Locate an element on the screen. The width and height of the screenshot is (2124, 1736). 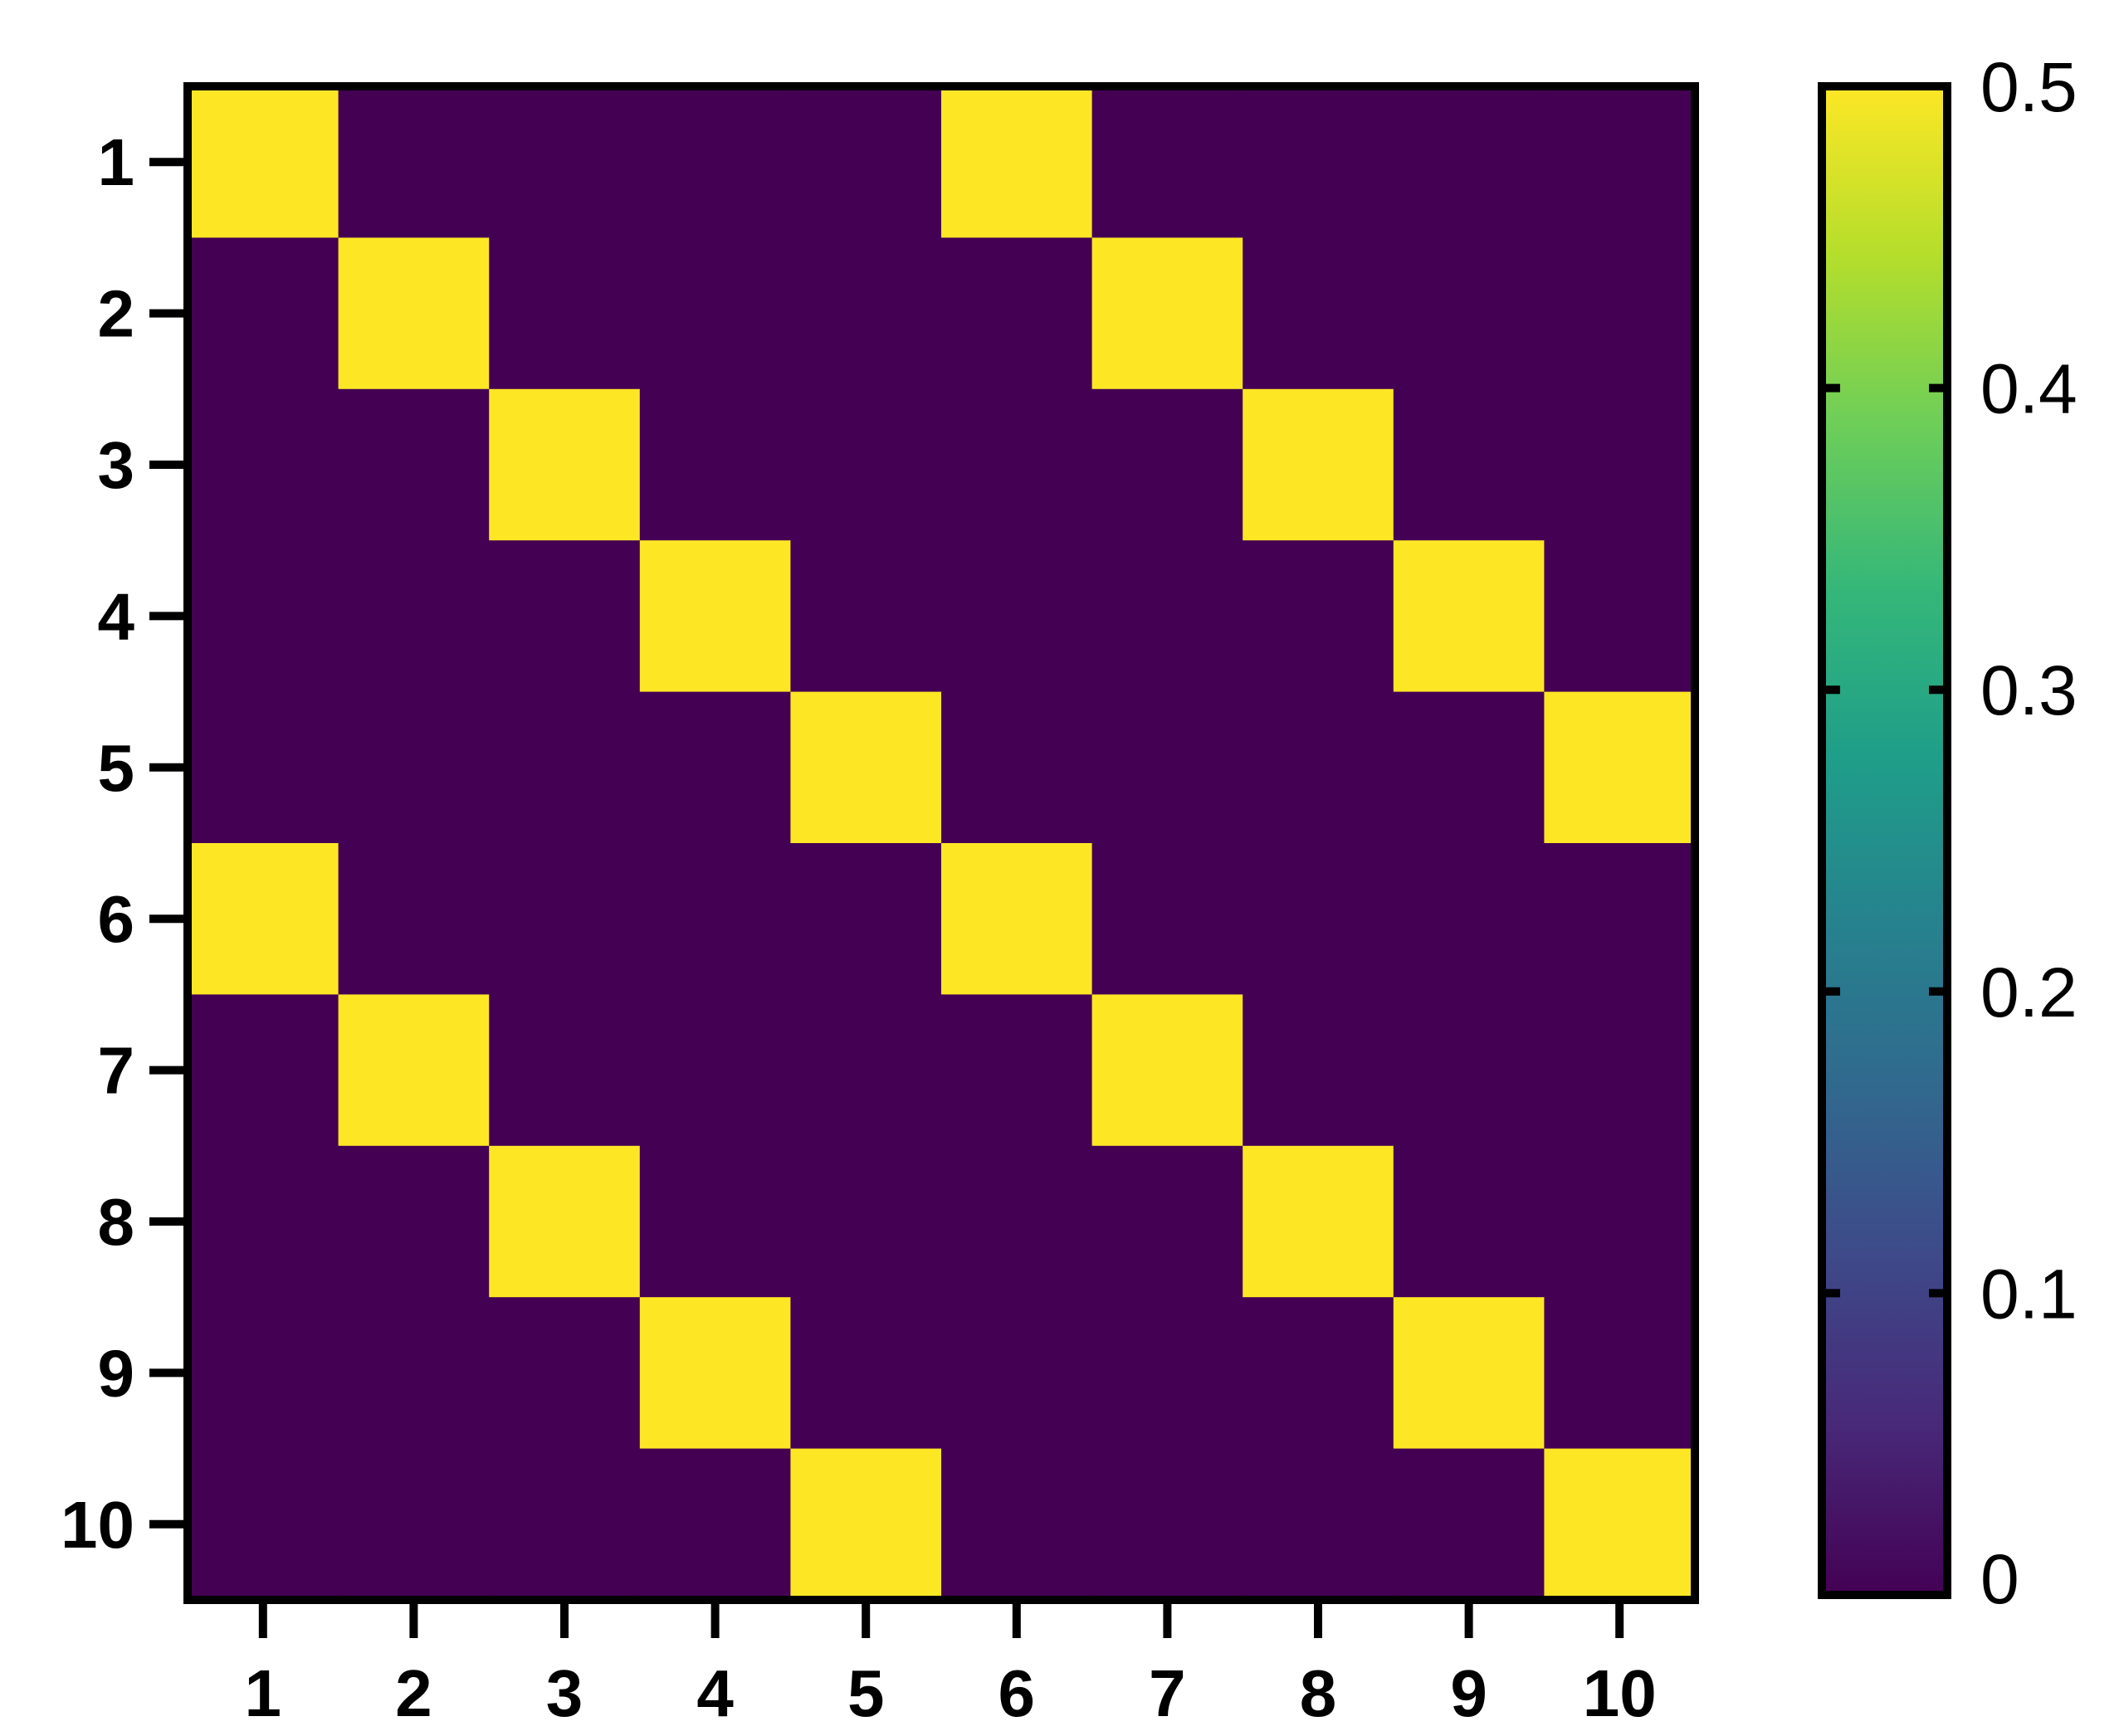
colorbar-tick-label: 0.3 is located at coordinates (2029, 690).